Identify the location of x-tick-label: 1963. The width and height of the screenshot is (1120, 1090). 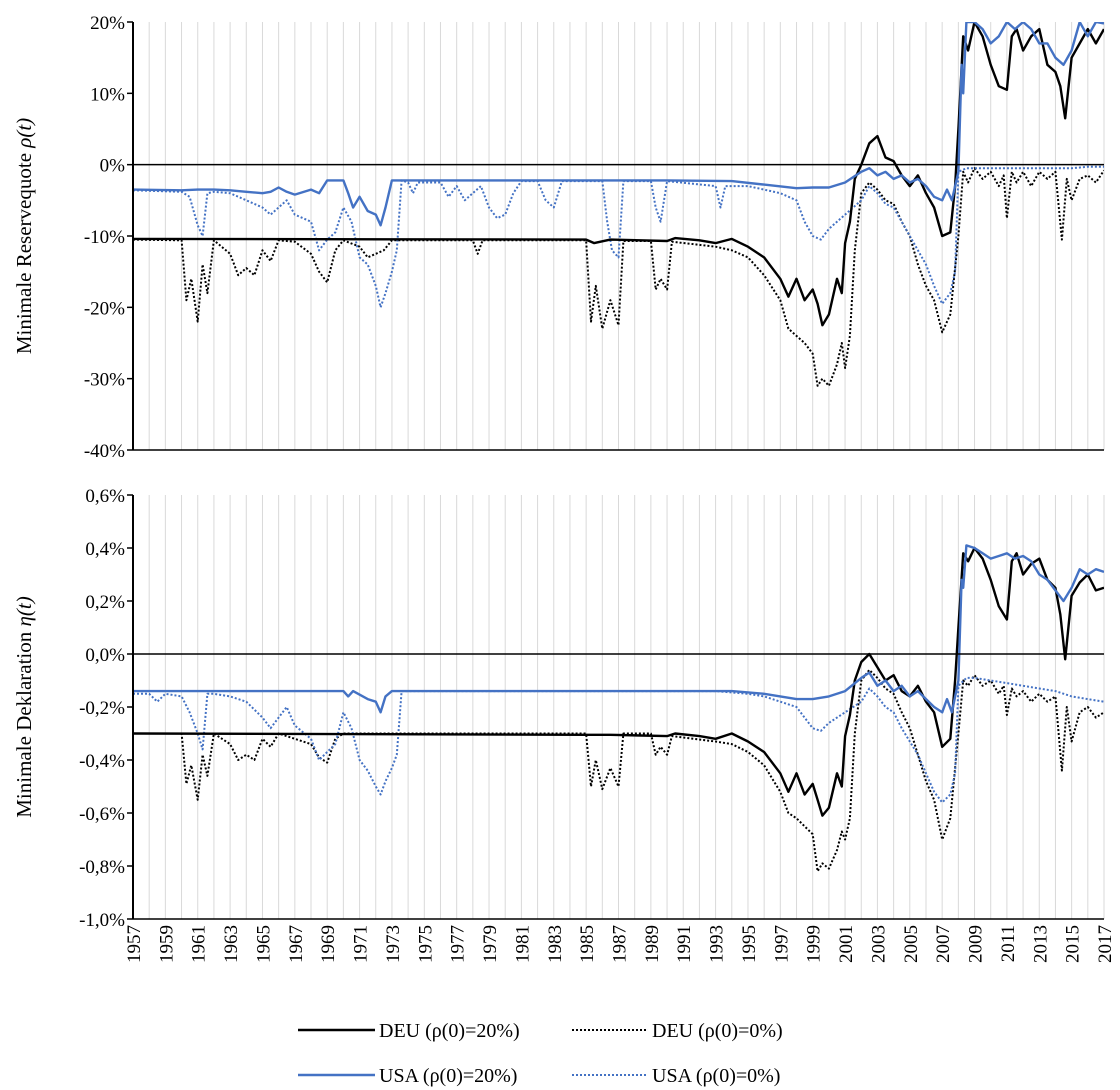
(231, 944).